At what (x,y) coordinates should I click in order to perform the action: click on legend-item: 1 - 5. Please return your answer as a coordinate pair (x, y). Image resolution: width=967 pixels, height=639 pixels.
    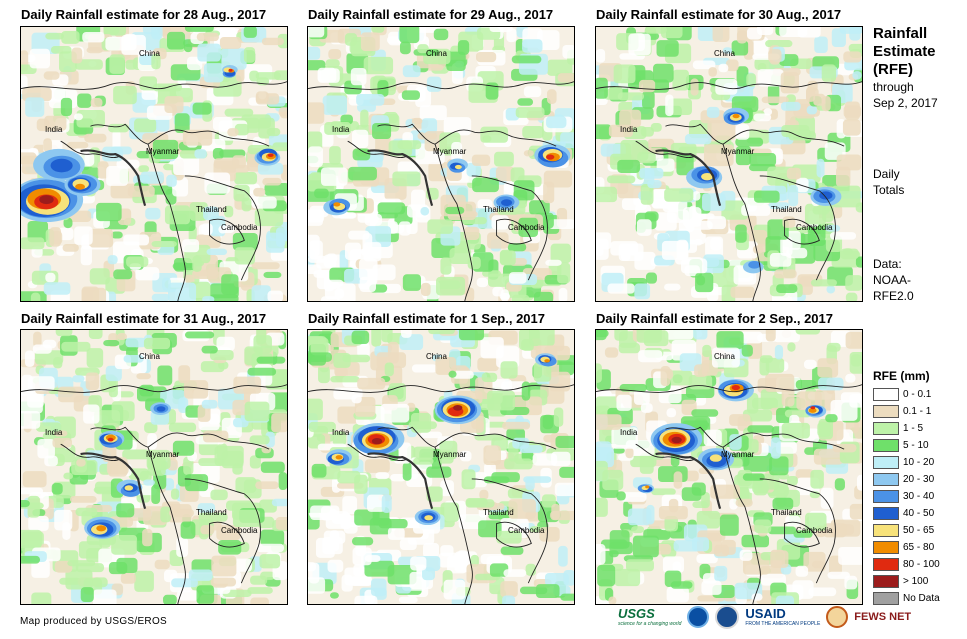
    Looking at the image, I should click on (906, 428).